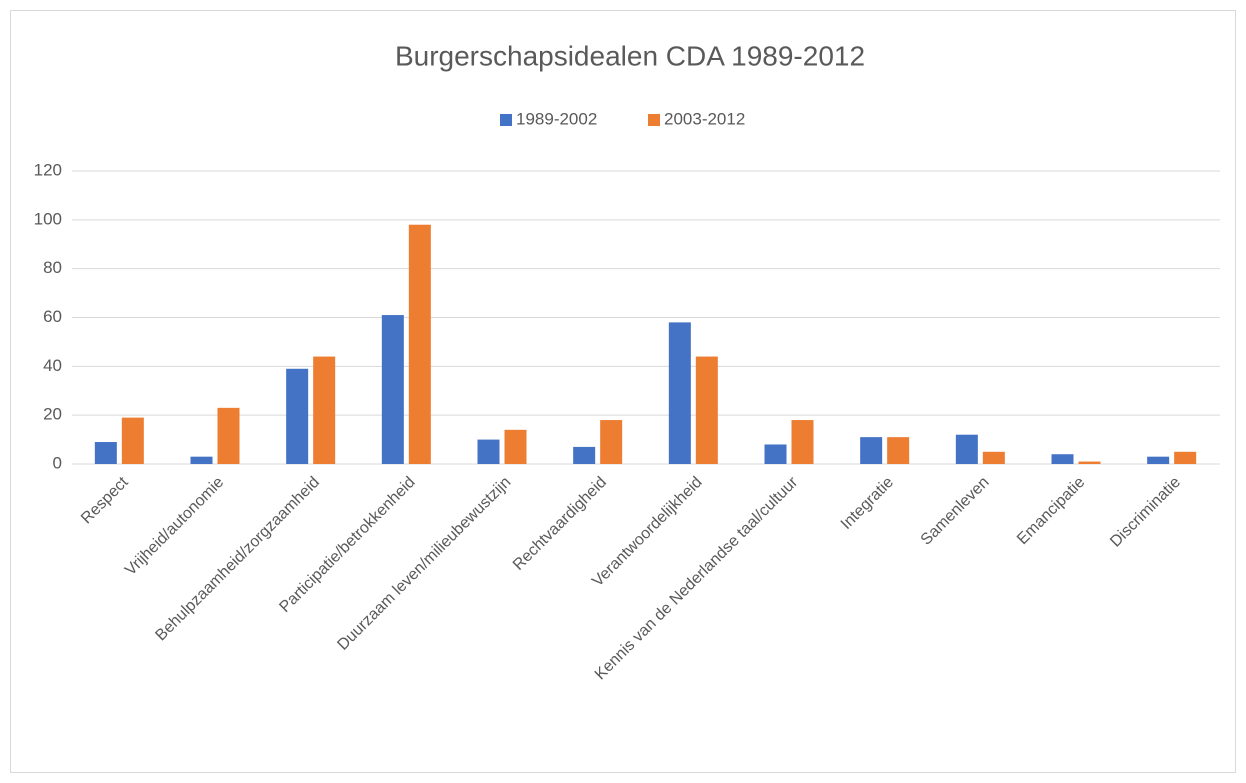 This screenshot has height=783, width=1246. Describe the element at coordinates (556, 118) in the screenshot. I see `legend-label: 1989-2002` at that location.